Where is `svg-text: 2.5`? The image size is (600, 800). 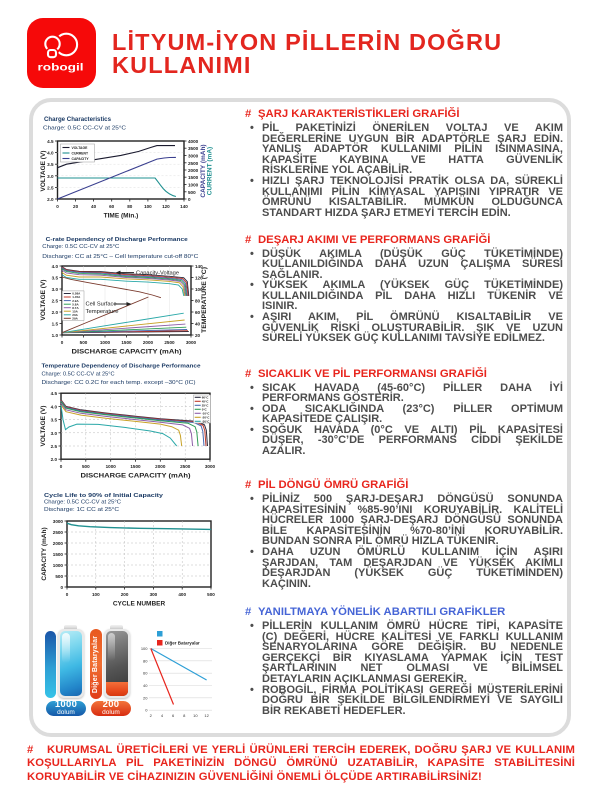
svg-text: 2.5 is located at coordinates (54, 446).